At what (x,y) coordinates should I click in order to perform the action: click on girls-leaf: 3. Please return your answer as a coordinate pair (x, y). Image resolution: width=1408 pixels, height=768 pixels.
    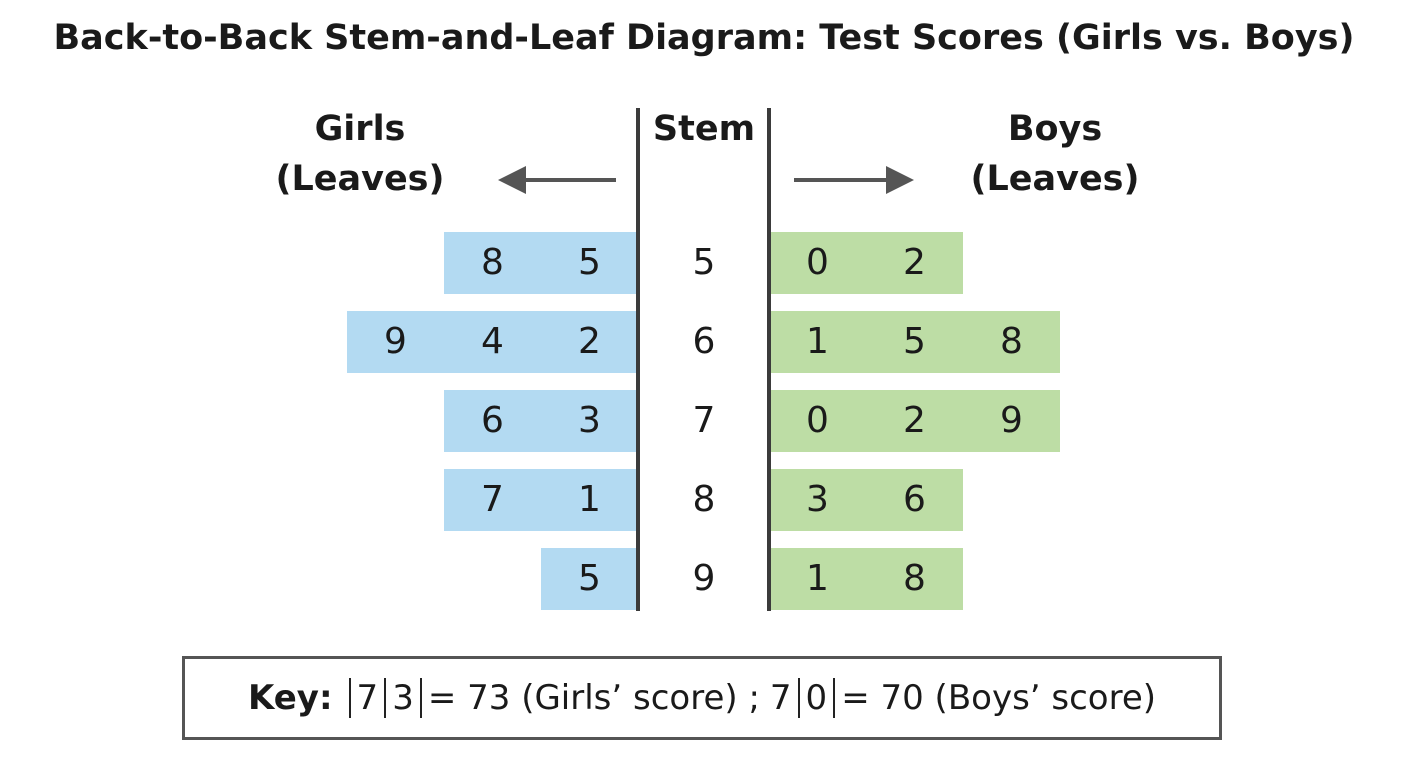
    Looking at the image, I should click on (589, 420).